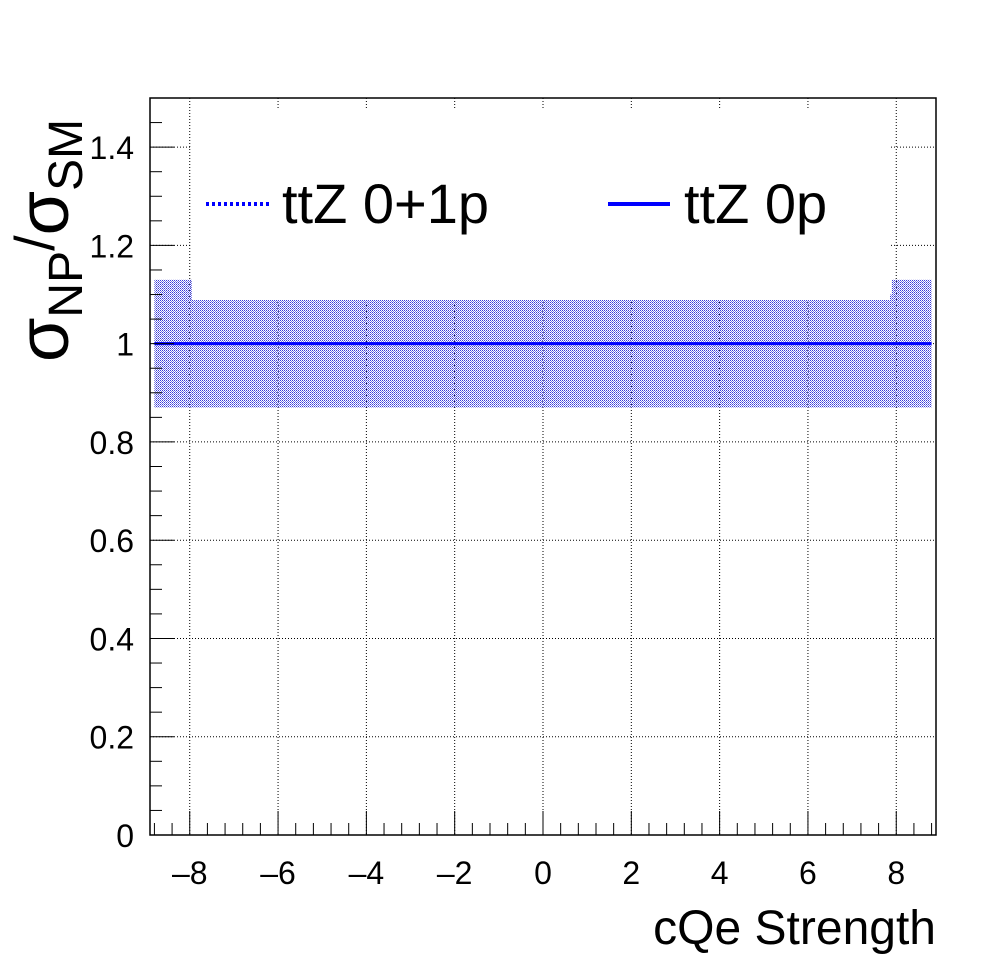 This screenshot has width=996, height=972. What do you see at coordinates (66, 284) in the screenshot?
I see `y-axis-title-sub-np: NP` at bounding box center [66, 284].